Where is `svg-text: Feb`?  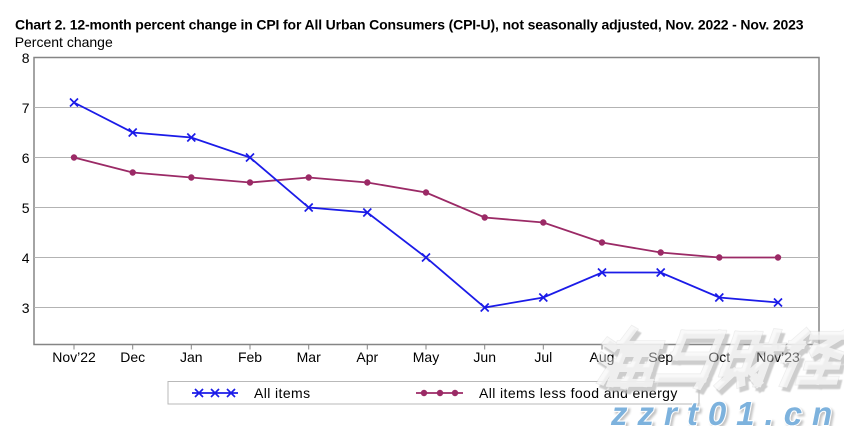 svg-text: Feb is located at coordinates (250, 357).